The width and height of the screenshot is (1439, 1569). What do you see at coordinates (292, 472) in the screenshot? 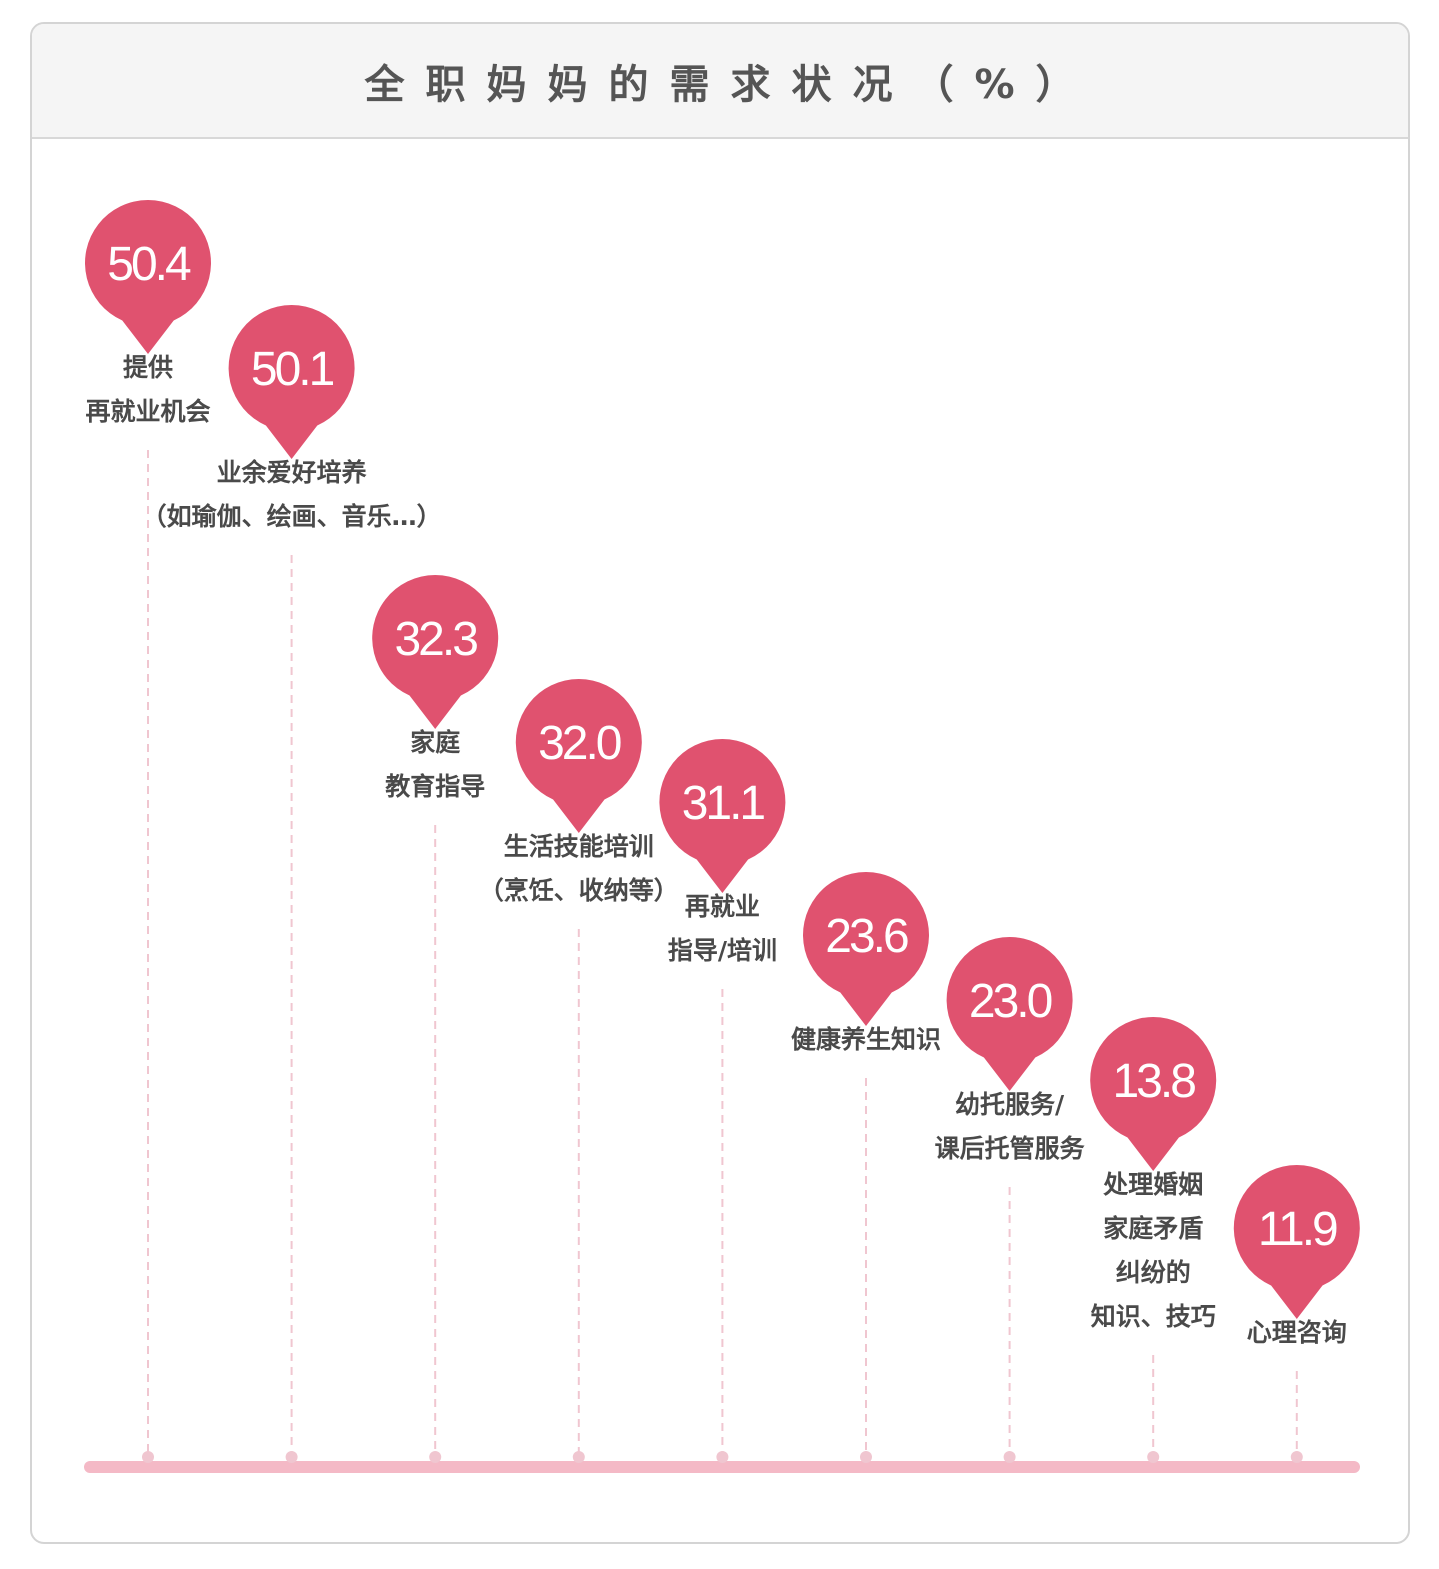
I see `category-label: 业余爱好培养` at bounding box center [292, 472].